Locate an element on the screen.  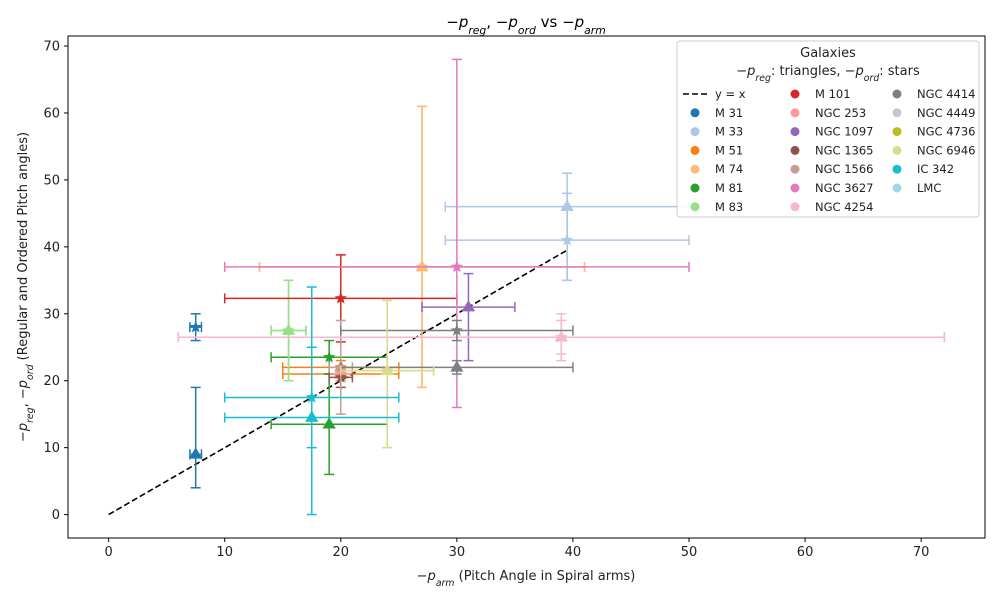
legend-label-ngc-4414: NGC 4414 is located at coordinates (946, 94).